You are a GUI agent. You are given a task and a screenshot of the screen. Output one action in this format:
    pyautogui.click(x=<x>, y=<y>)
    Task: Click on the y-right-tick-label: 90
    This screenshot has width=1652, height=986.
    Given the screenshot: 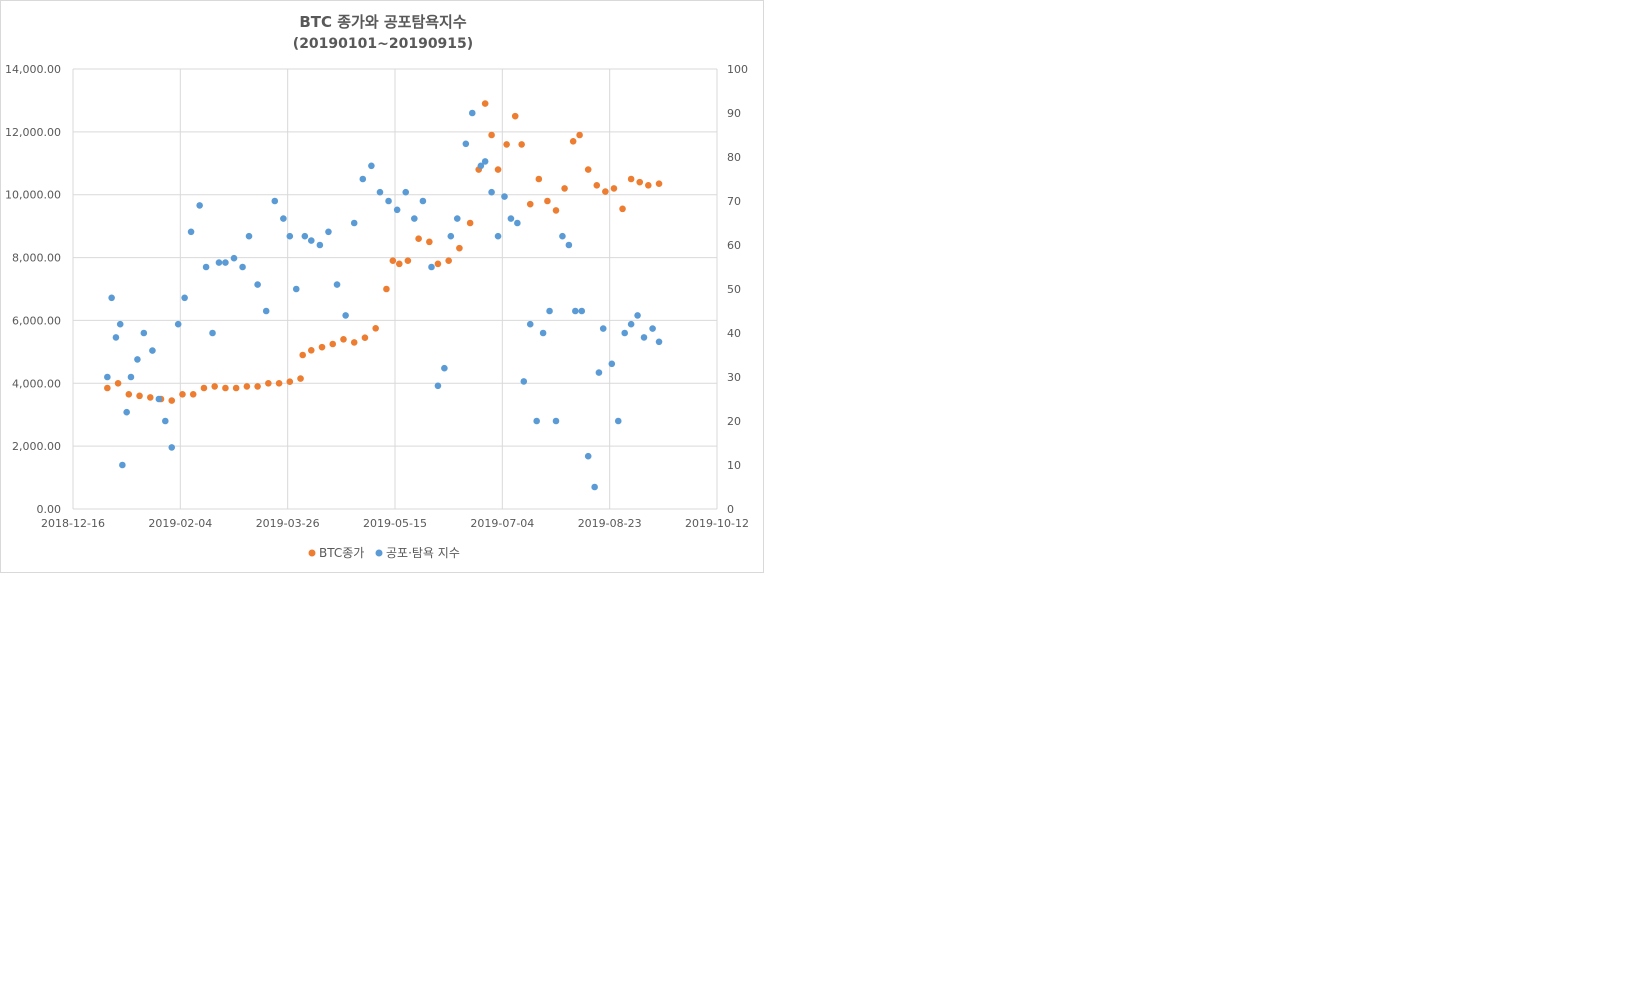 What is the action you would take?
    pyautogui.click(x=734, y=113)
    